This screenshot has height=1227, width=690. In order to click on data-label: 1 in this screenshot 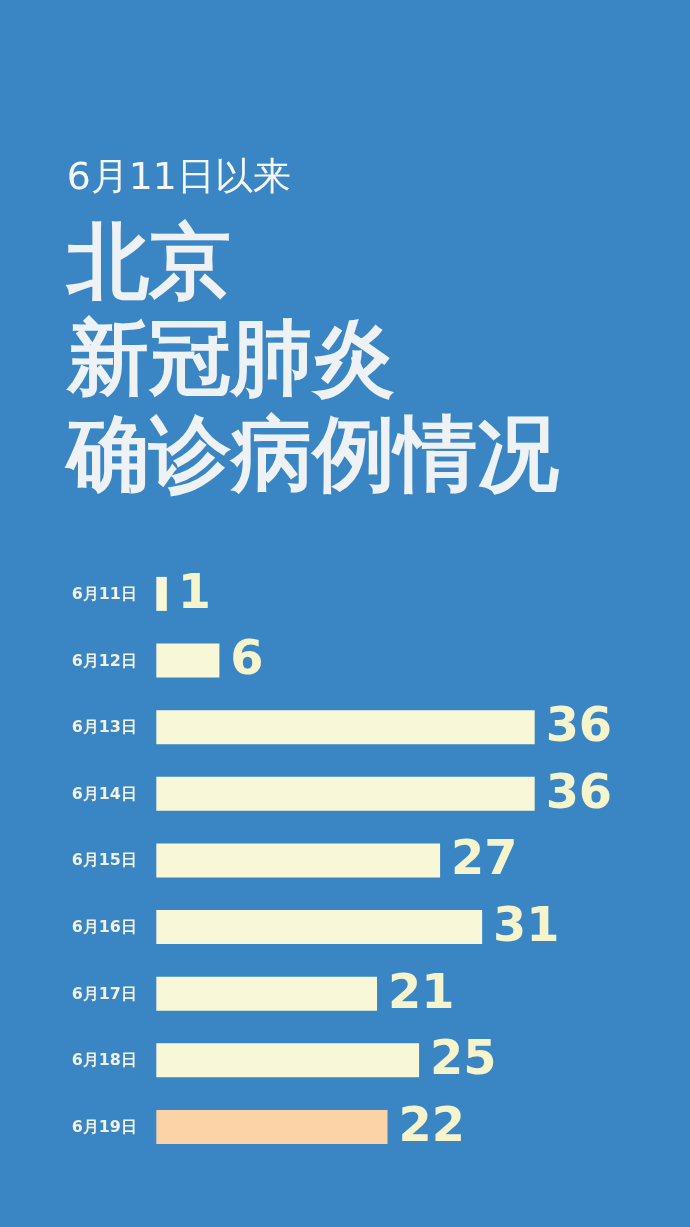, I will do `click(194, 591)`.